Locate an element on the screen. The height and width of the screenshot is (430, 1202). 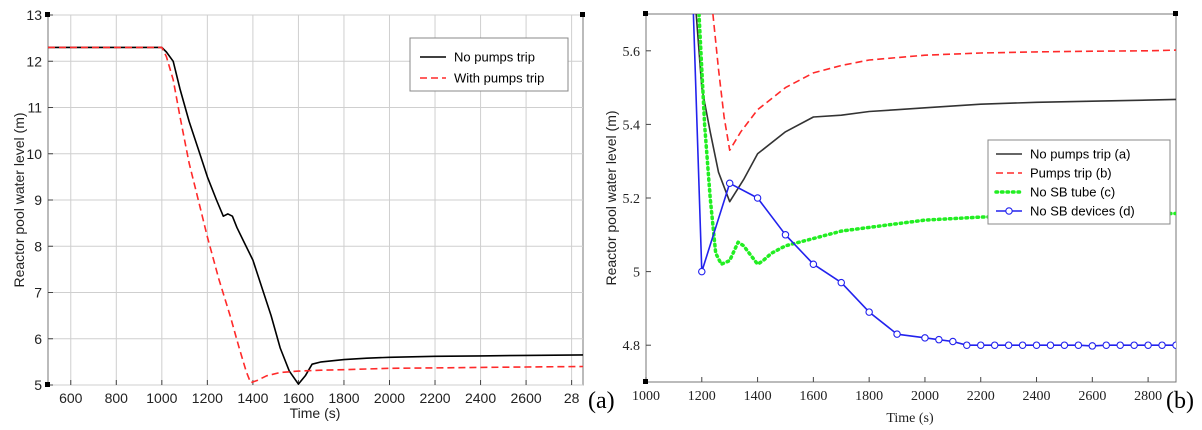
chart-a-legend: No pumps trip With pumps trip is located at coordinates (489, 64).